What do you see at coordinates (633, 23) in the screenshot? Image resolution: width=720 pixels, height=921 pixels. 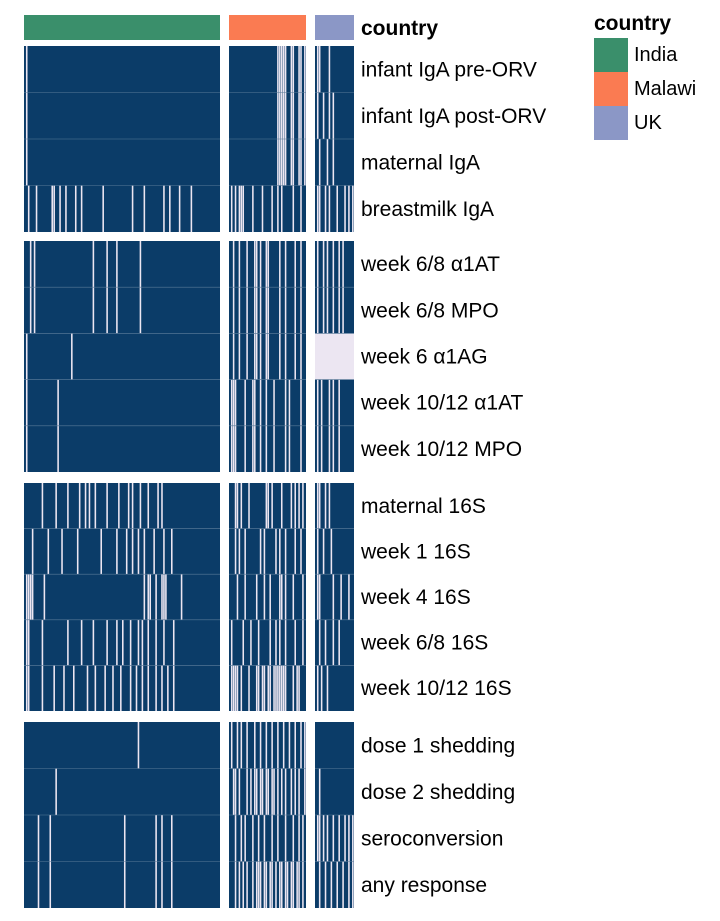 I see `legend-title: country` at bounding box center [633, 23].